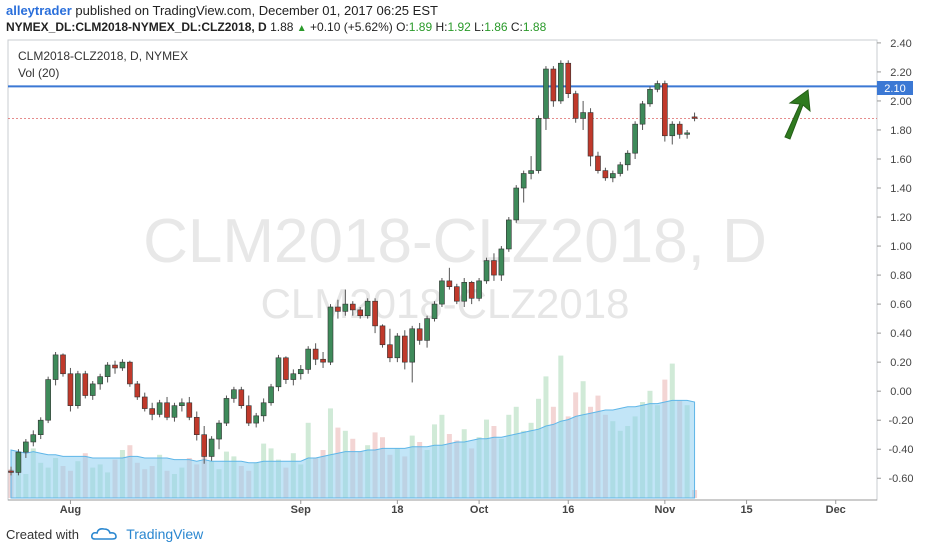 This screenshot has height=550, width=932. I want to click on created-with-text: Created with, so click(42, 534).